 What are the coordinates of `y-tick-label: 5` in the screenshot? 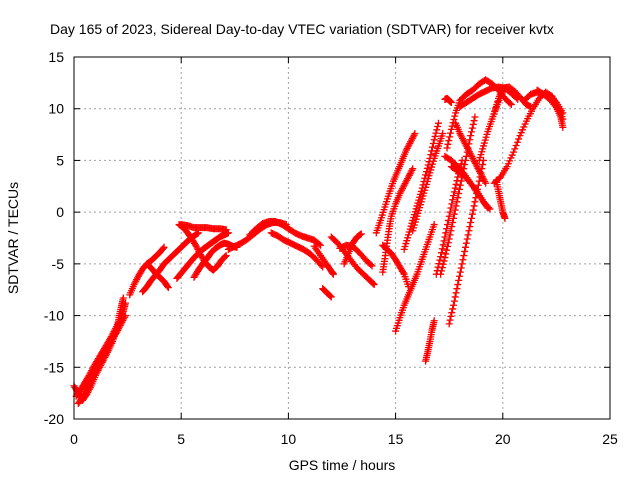 It's located at (60, 160).